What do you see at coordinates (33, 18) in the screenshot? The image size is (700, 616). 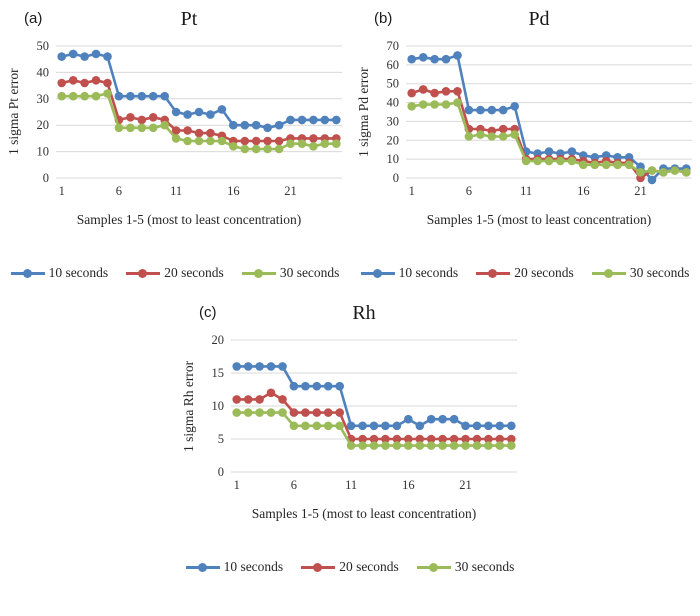 I see `panel-label-a: (a)` at bounding box center [33, 18].